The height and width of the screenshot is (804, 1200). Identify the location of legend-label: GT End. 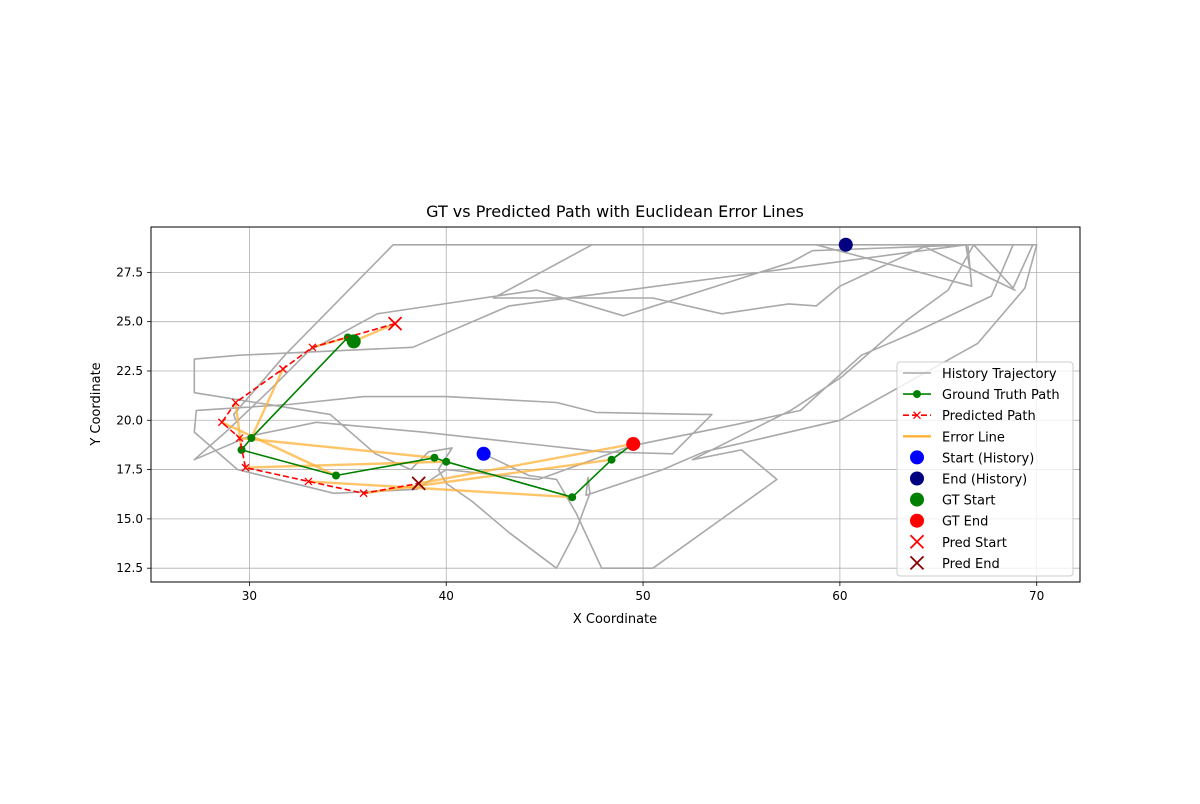
(965, 522).